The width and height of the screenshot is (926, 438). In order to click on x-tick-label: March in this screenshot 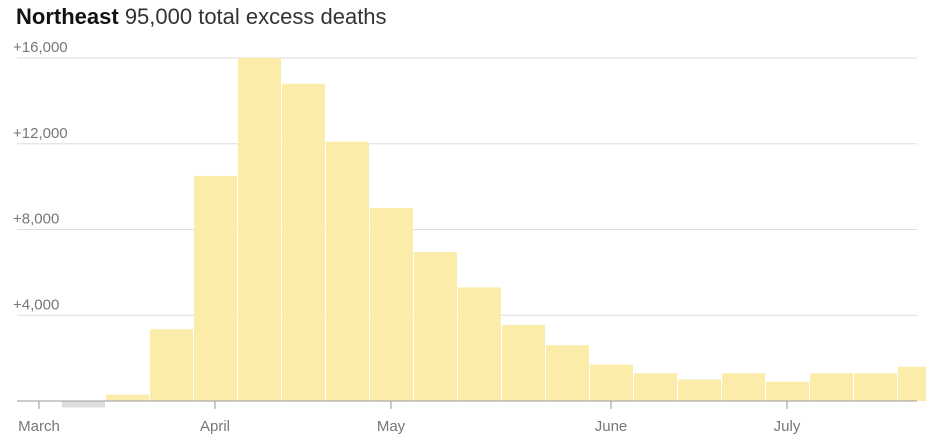, I will do `click(39, 426)`.